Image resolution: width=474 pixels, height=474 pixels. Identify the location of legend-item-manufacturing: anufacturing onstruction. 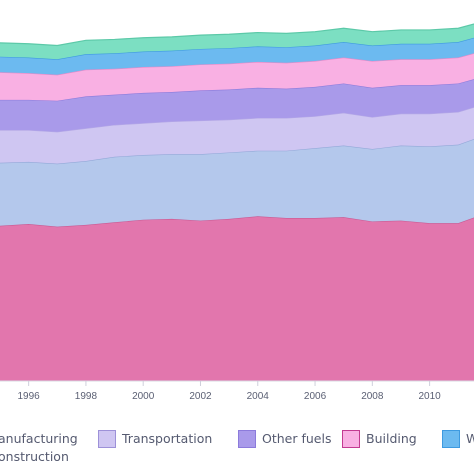
(39, 446).